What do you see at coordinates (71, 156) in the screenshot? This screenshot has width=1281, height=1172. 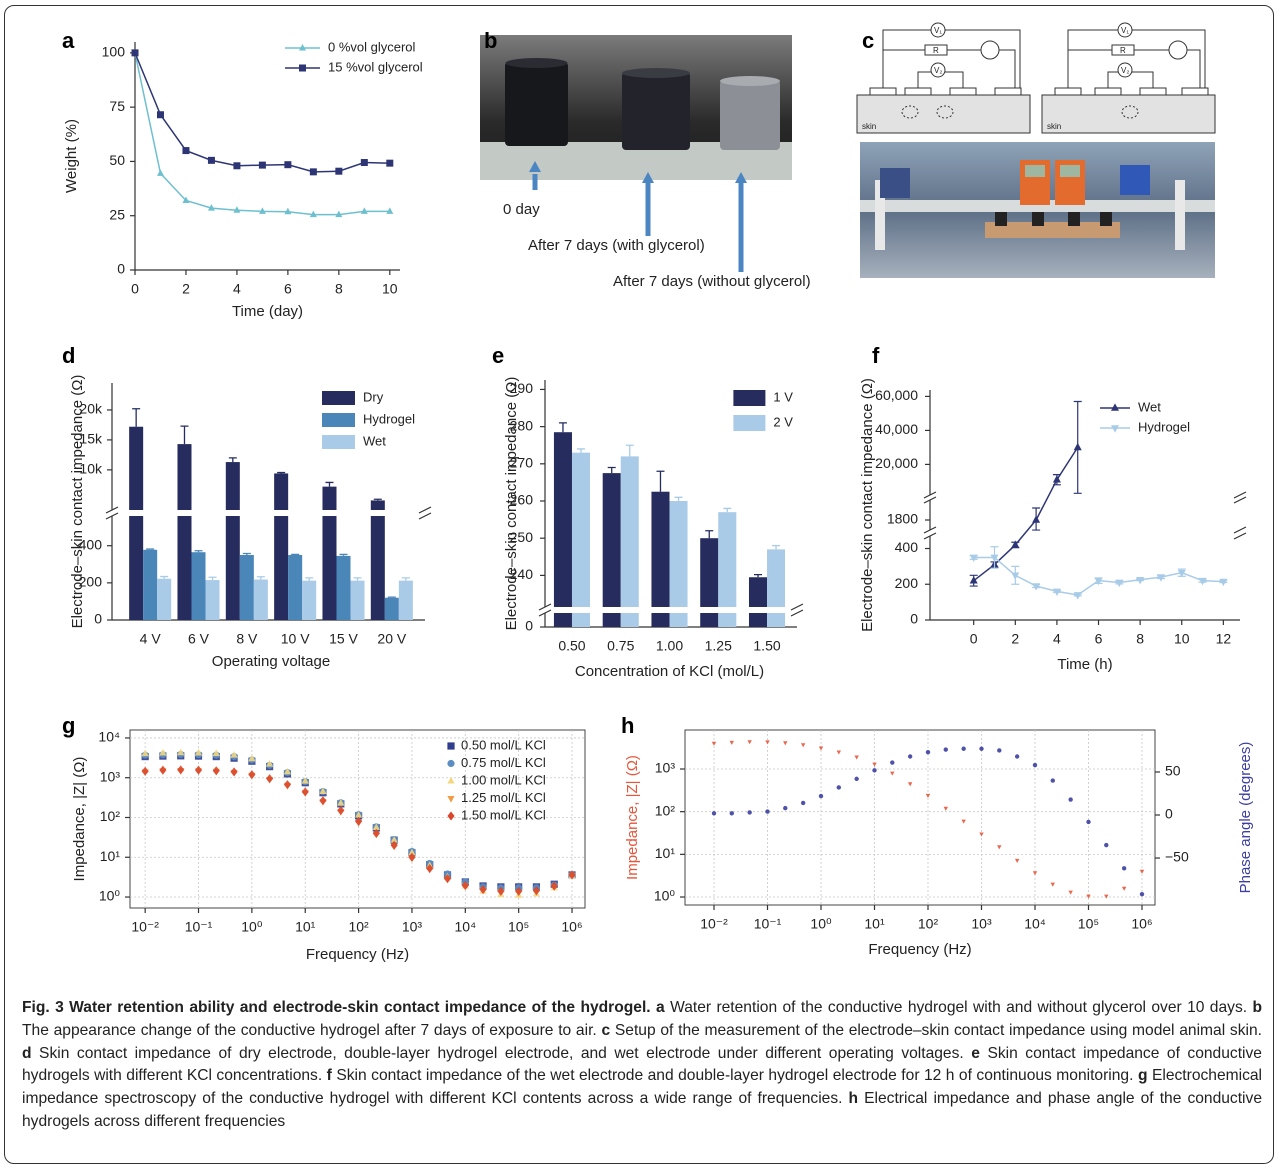 I see `y-axis-label: Weight (%)` at bounding box center [71, 156].